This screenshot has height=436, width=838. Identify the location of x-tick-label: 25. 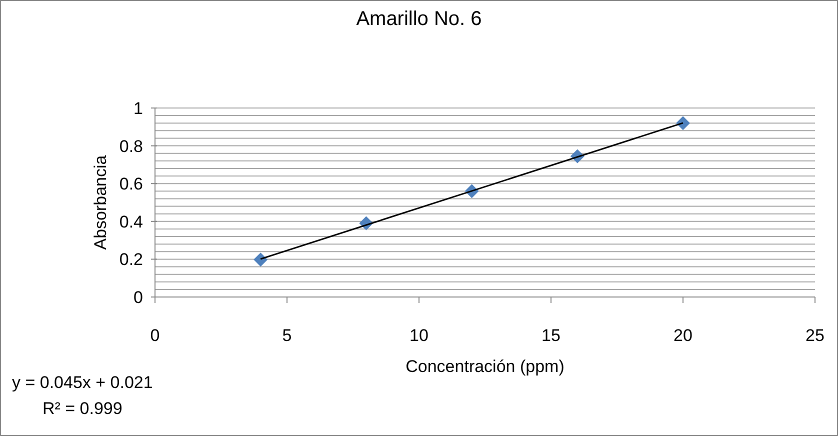
(815, 335).